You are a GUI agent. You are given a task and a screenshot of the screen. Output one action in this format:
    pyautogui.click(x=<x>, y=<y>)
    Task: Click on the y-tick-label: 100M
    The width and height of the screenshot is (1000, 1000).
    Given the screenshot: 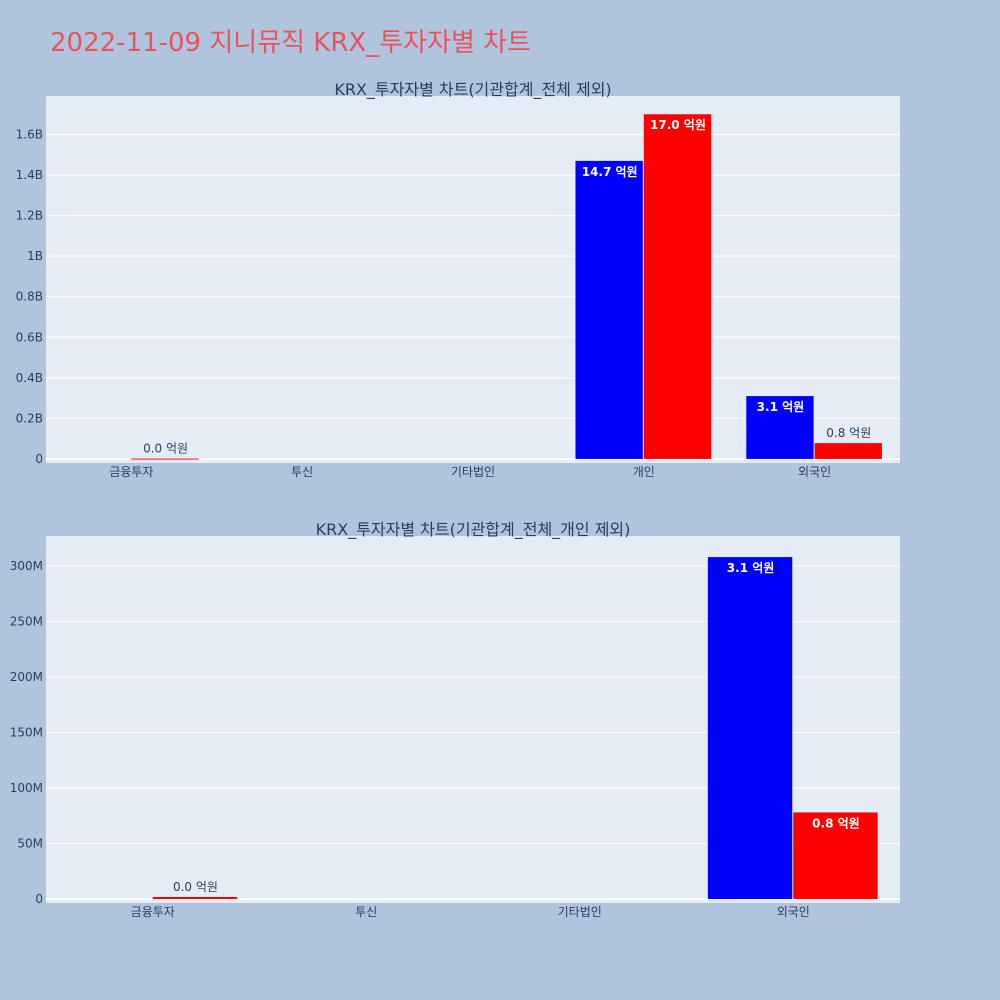 What is the action you would take?
    pyautogui.click(x=26, y=788)
    